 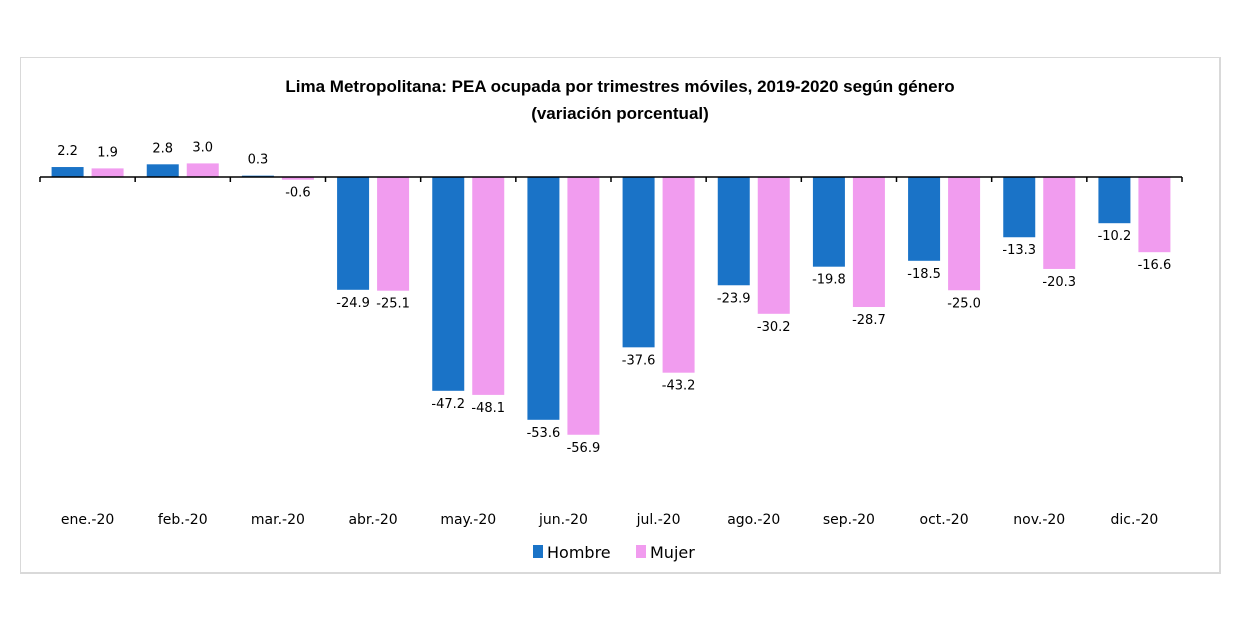 What do you see at coordinates (297, 178) in the screenshot?
I see `bar-mujer-mar.-20` at bounding box center [297, 178].